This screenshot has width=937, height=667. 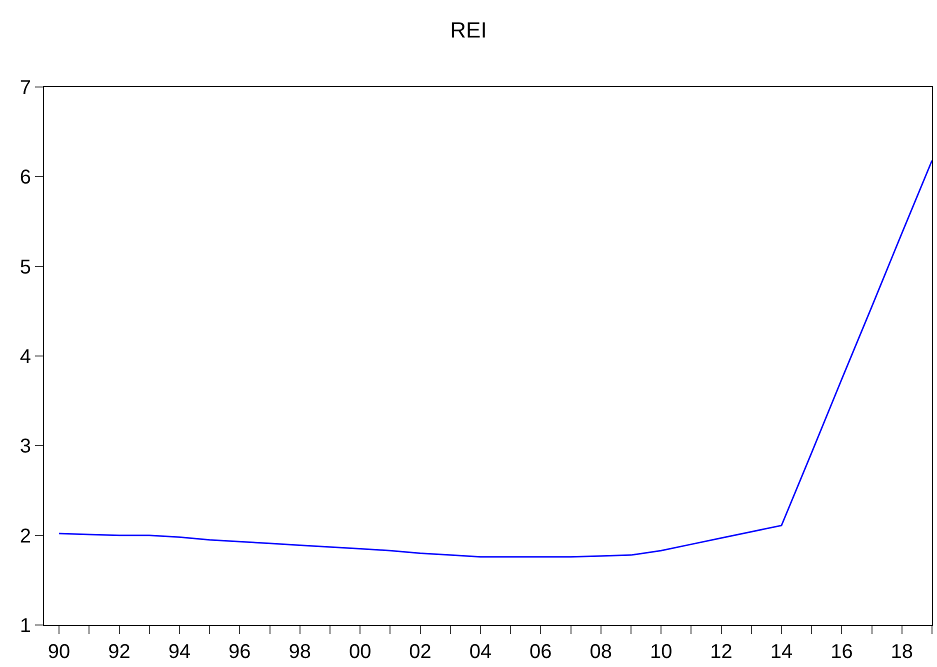 What do you see at coordinates (25, 357) in the screenshot?
I see `y-tick-label: 4` at bounding box center [25, 357].